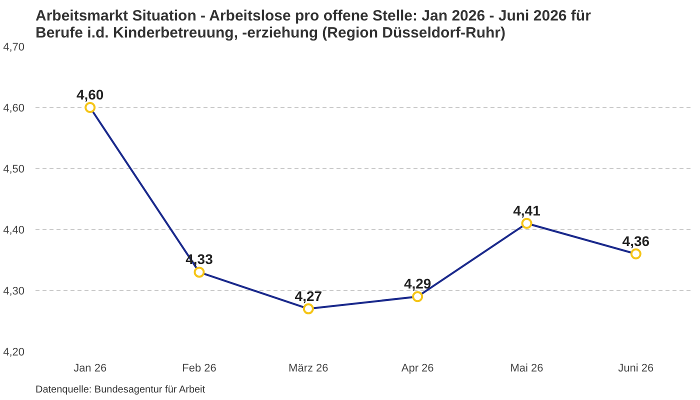 The image size is (700, 400). What do you see at coordinates (526, 210) in the screenshot?
I see `text: 4,41` at bounding box center [526, 210].